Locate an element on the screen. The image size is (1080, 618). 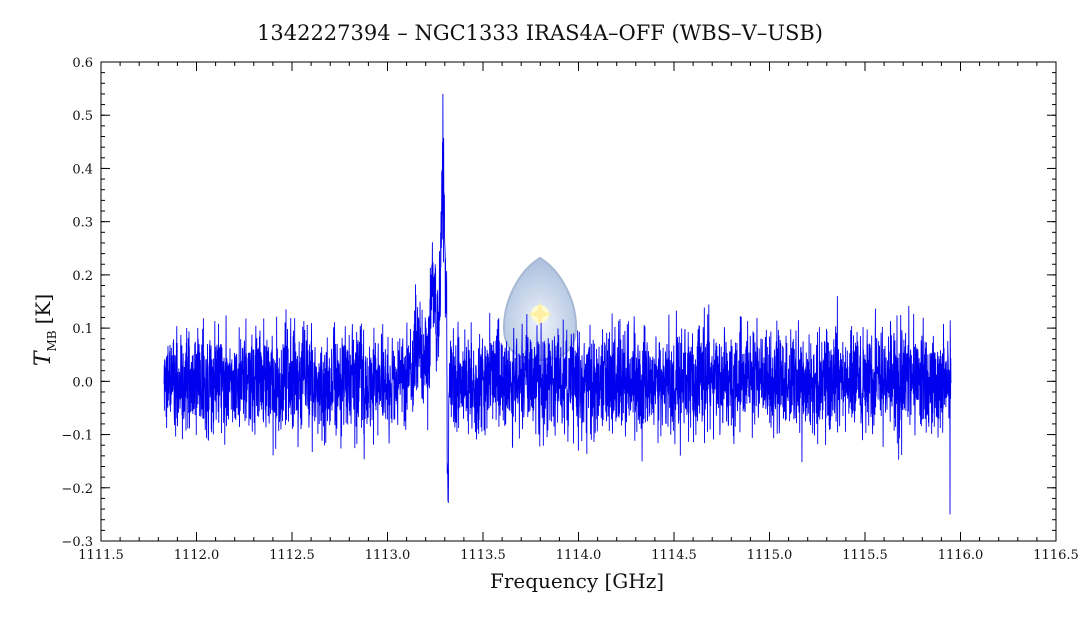
x-tick-label: 1111.5 is located at coordinates (101, 555).